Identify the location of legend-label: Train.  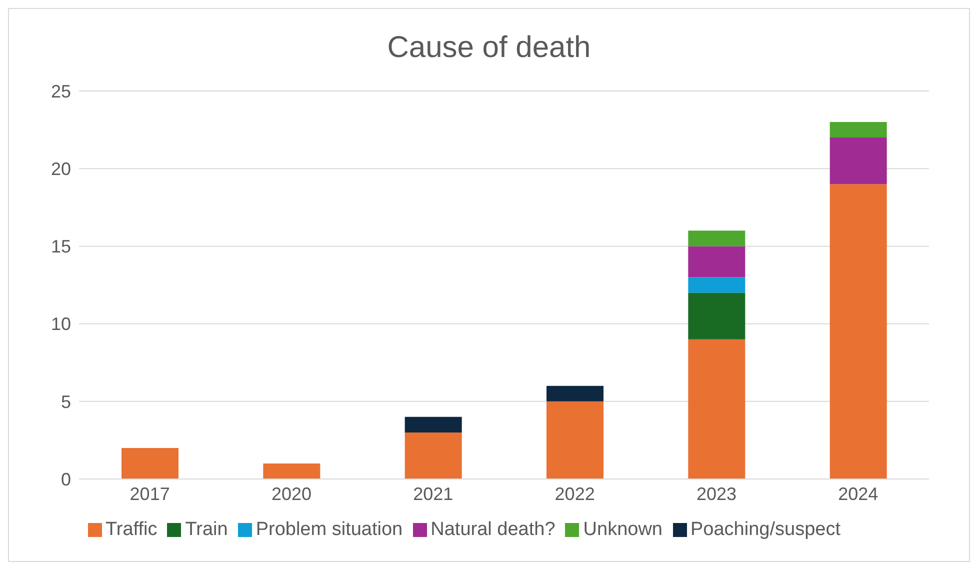
(206, 529).